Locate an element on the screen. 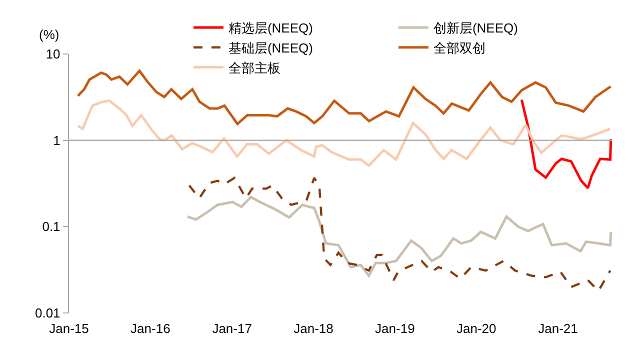  x-tick-label: Jan-17 is located at coordinates (232, 328).